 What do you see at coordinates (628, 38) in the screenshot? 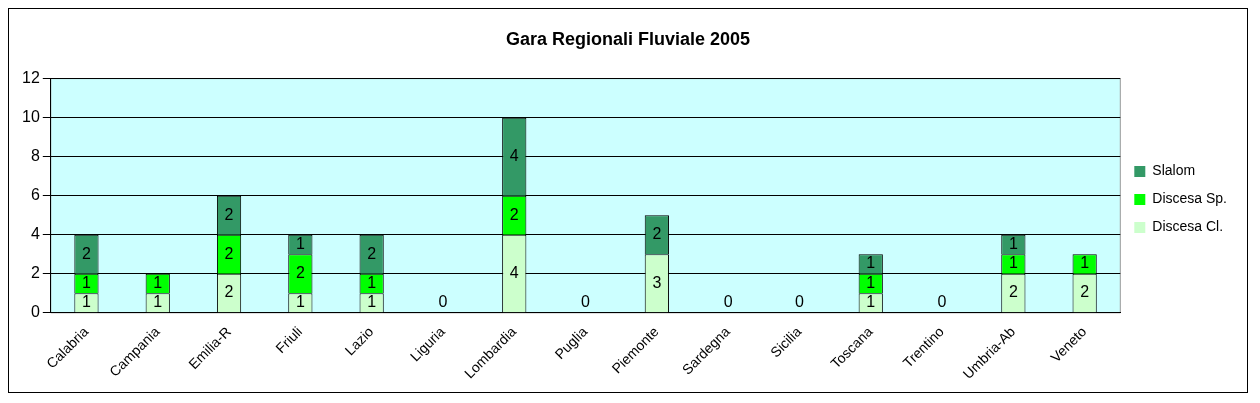
I see `chart-title: Gara Regionali Fluviale 2005` at bounding box center [628, 38].